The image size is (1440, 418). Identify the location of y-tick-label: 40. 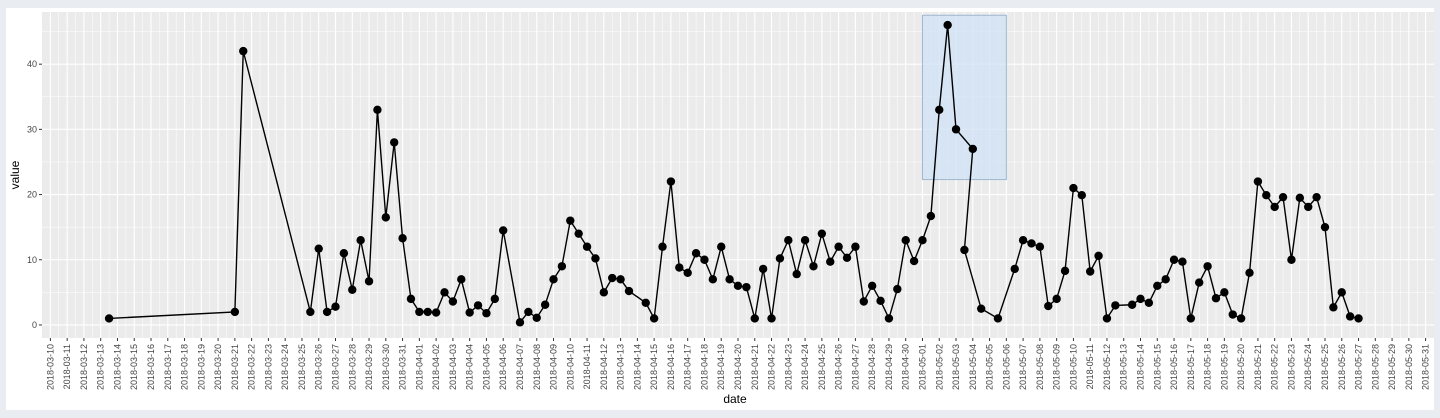
(32, 64).